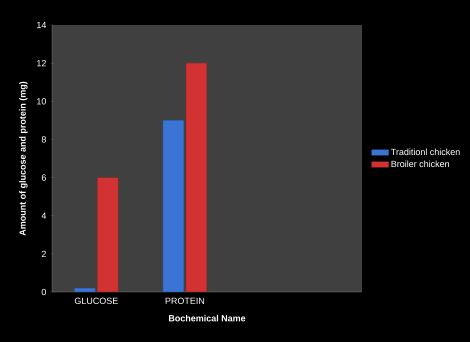 This screenshot has width=470, height=342. Describe the element at coordinates (41, 63) in the screenshot. I see `y-tick-label: 12` at that location.